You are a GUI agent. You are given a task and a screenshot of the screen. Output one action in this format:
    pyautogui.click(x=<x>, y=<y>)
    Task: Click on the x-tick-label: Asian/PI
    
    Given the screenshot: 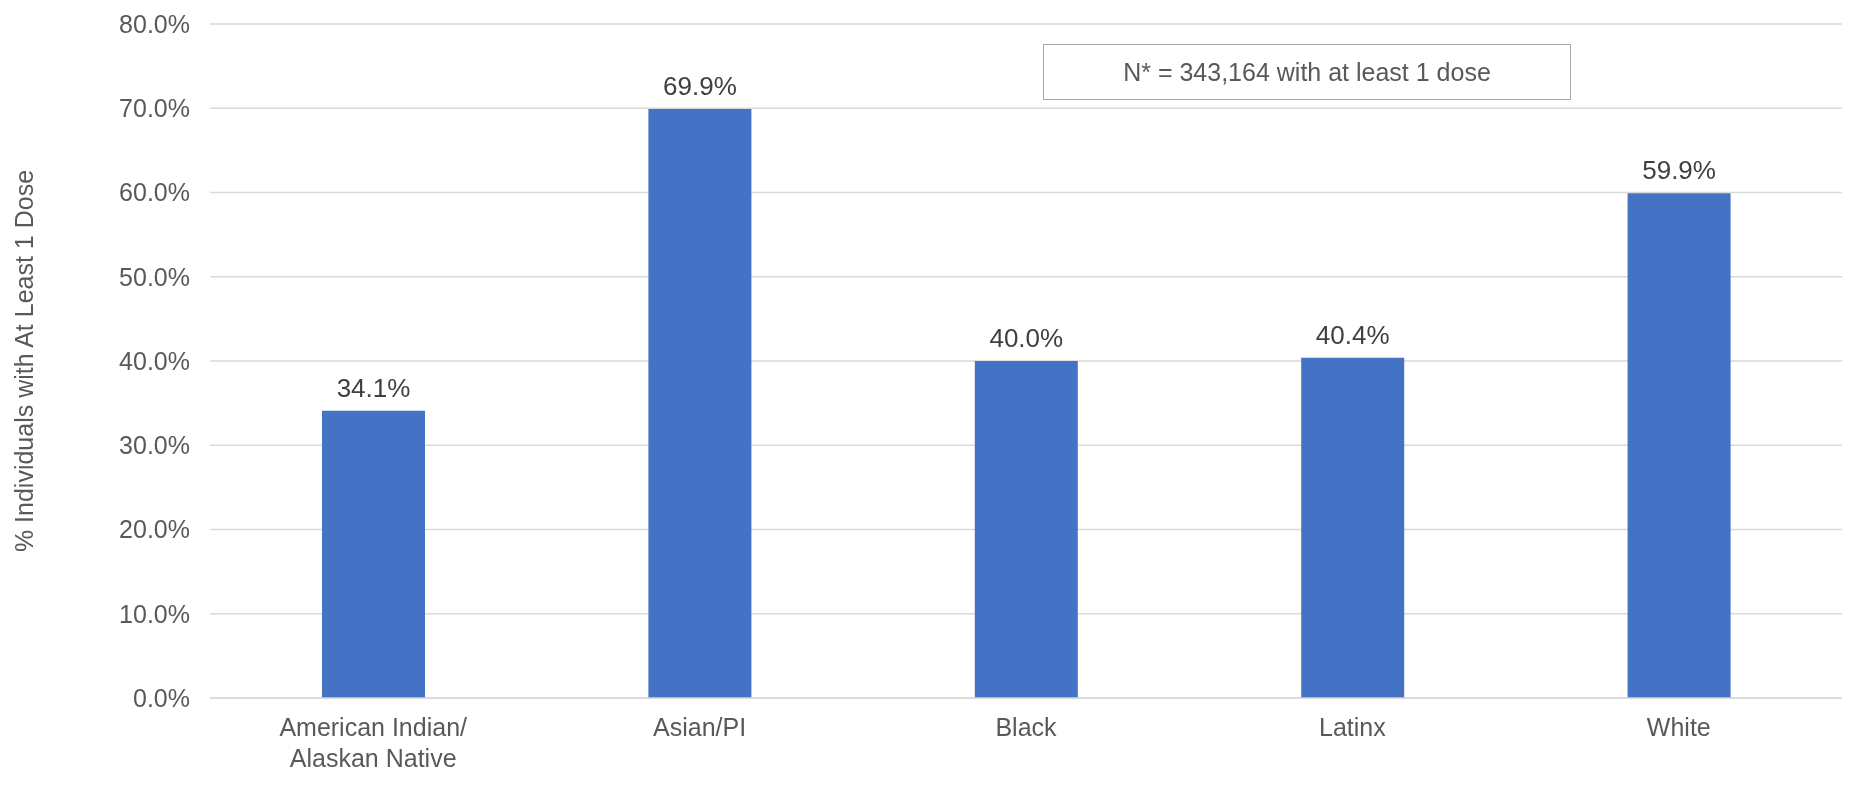 What is the action you would take?
    pyautogui.click(x=700, y=727)
    